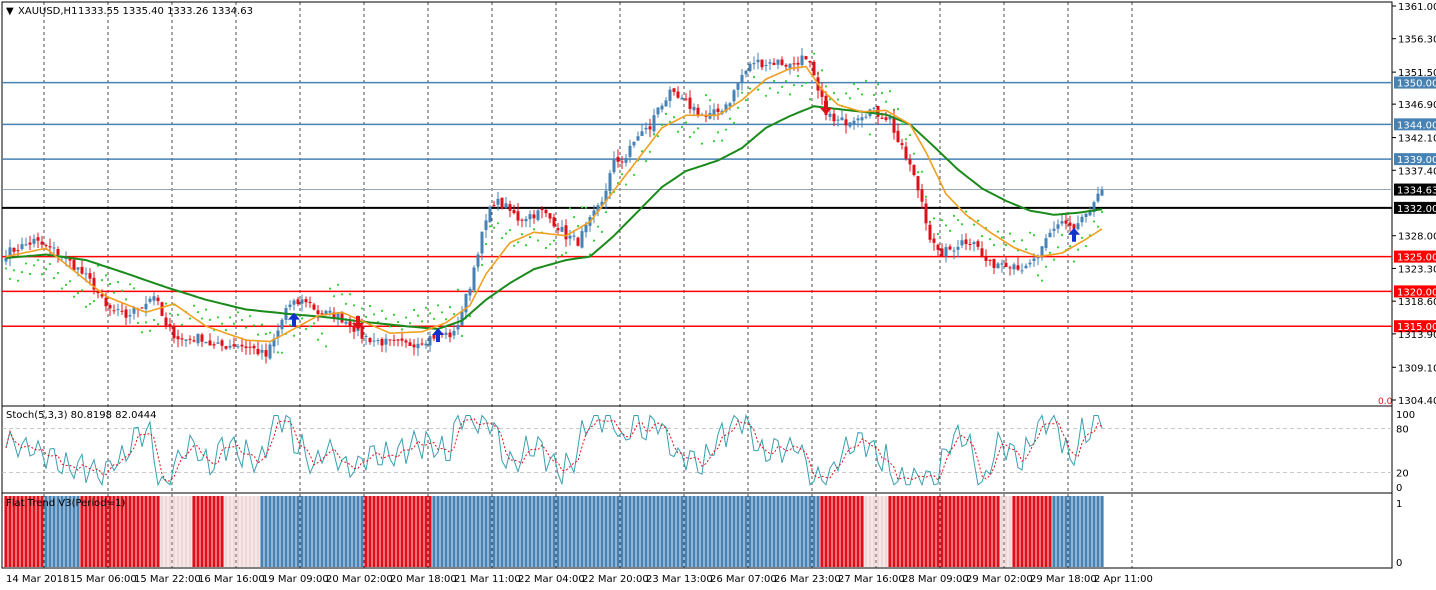  Describe the element at coordinates (1417, 73) in the screenshot. I see `price-tick-label: 1351.50` at that location.